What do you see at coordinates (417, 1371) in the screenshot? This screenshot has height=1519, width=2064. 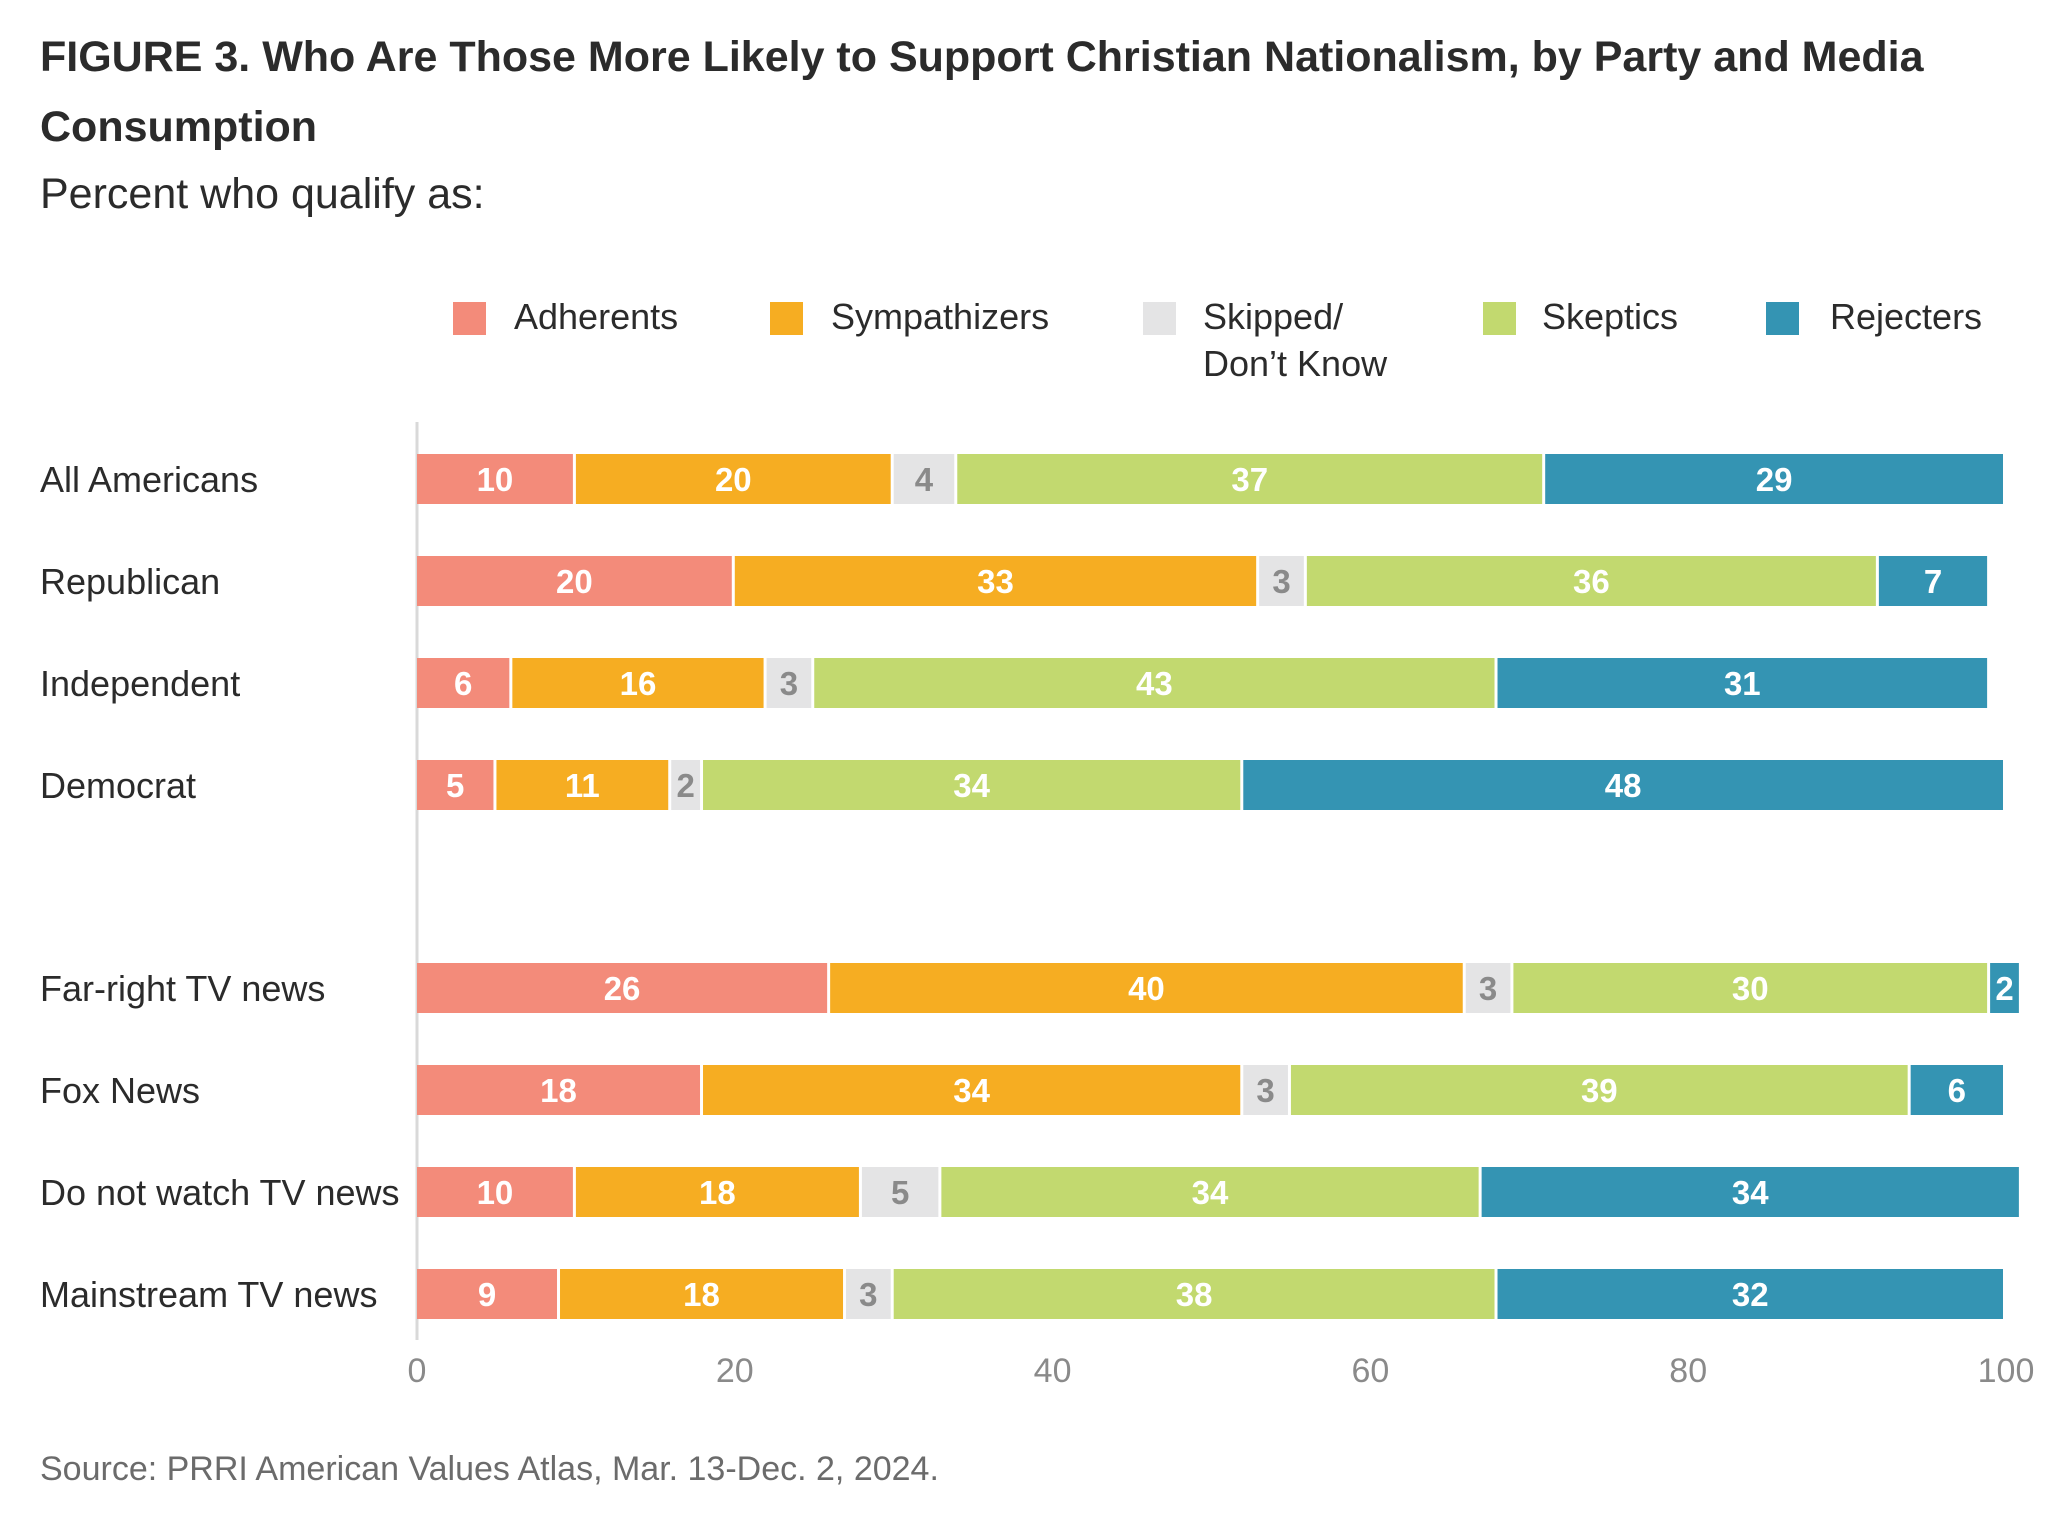 I see `x-tick-label-0: 0` at bounding box center [417, 1371].